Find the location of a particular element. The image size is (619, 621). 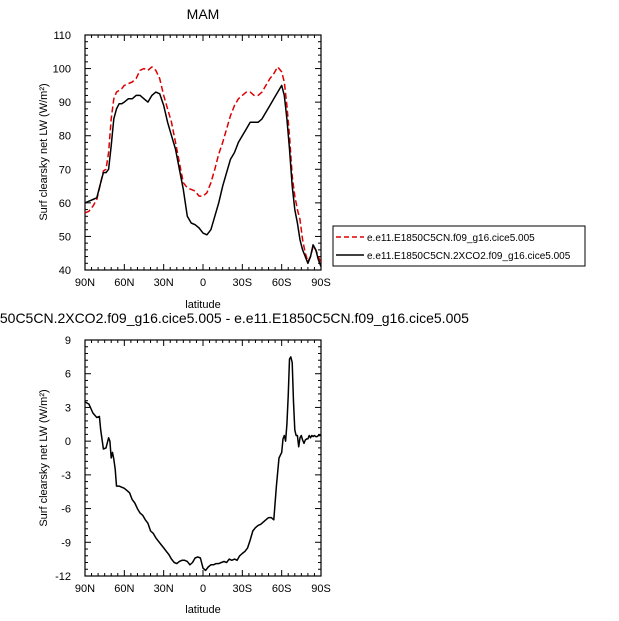

top-y-axis-label: Surf clearsky net LW (W/m²) is located at coordinates (44, 151).